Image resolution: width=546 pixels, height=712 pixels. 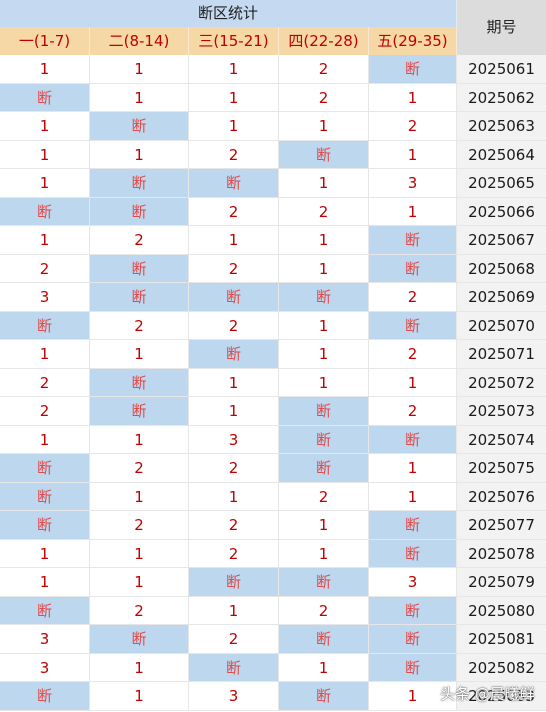 What do you see at coordinates (273, 525) in the screenshot?
I see `table-row: 断 2 2 1 断 2025077` at bounding box center [273, 525].